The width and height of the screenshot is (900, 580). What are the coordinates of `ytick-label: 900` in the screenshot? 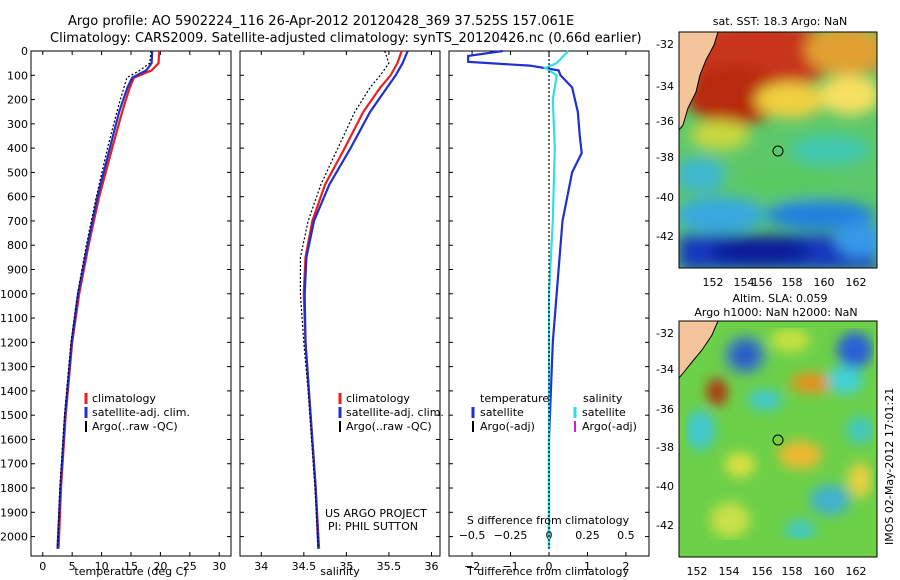 It's located at (17, 270).